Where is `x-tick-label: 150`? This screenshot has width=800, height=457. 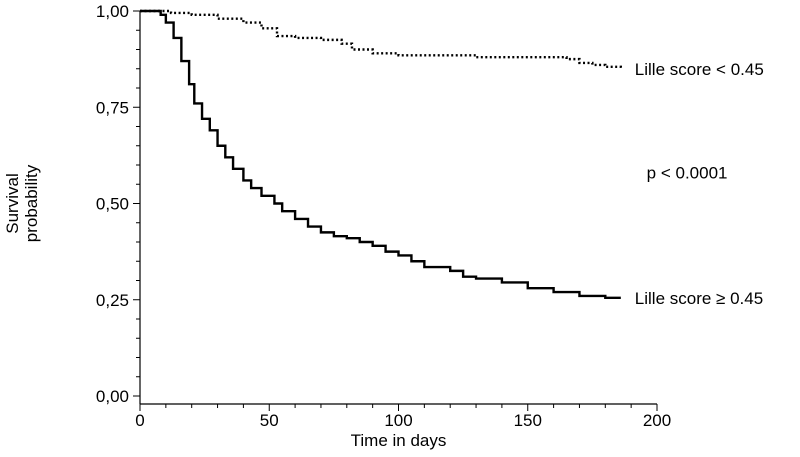
x-tick-label: 150 is located at coordinates (528, 420).